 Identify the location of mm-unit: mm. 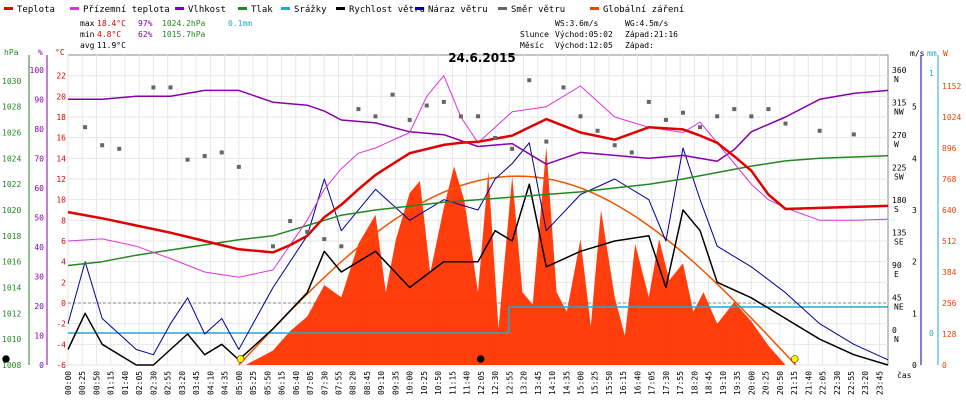
(932, 53).